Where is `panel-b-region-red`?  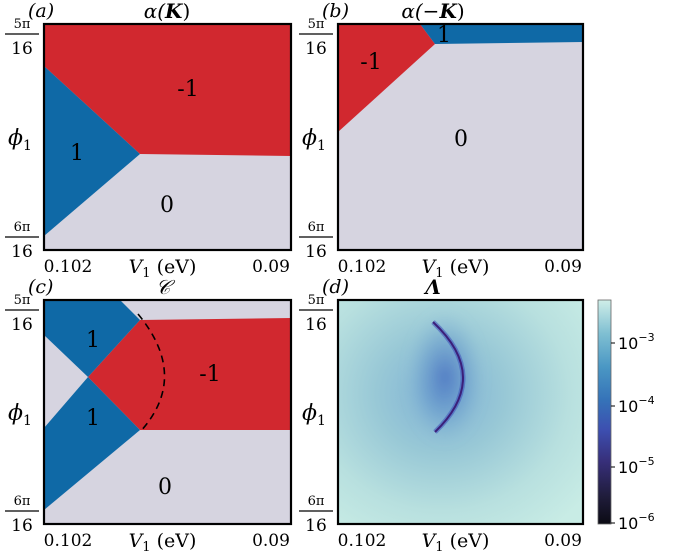
panel-b-region-red is located at coordinates (386, 78).